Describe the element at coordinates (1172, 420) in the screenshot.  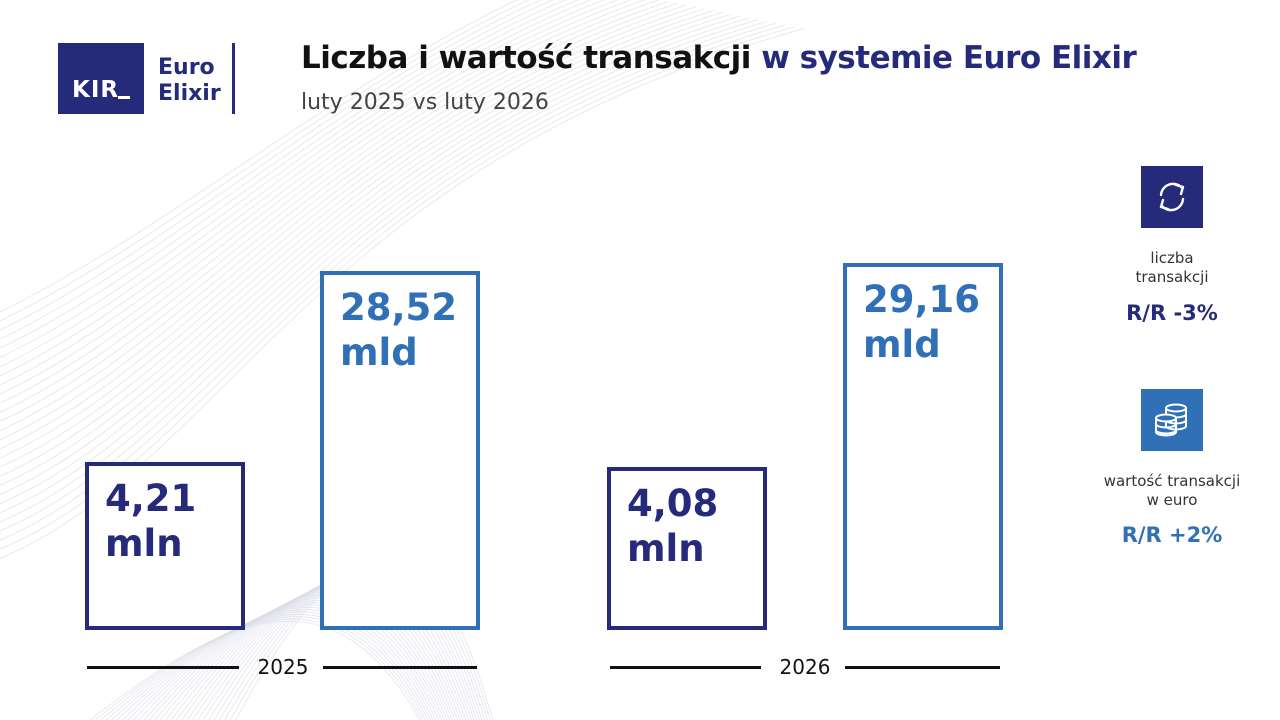
I see `coins-stack-icon` at that location.